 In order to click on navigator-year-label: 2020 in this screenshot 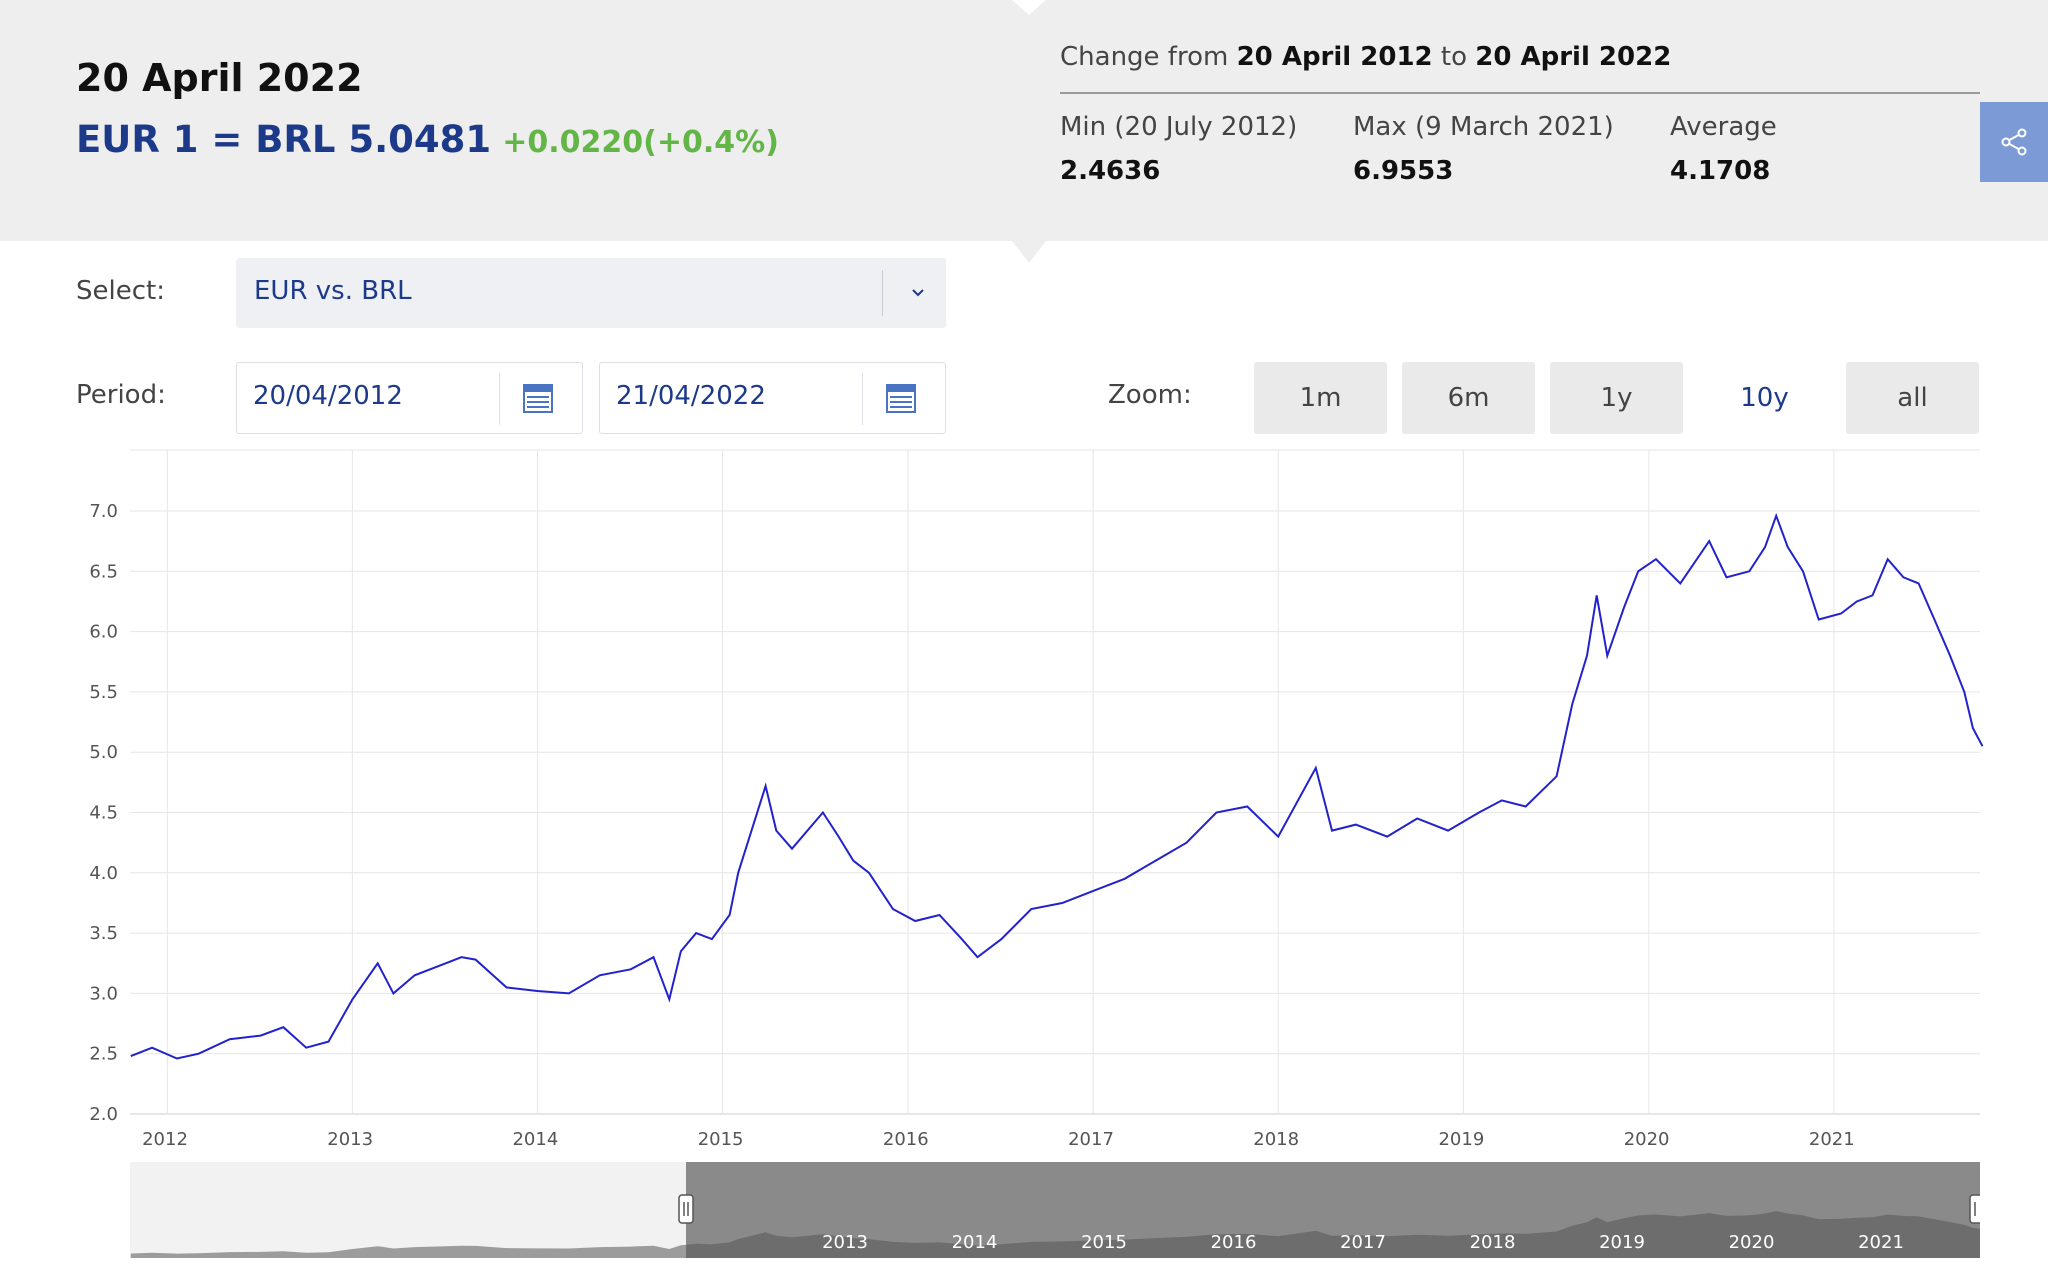, I will do `click(1752, 1242)`.